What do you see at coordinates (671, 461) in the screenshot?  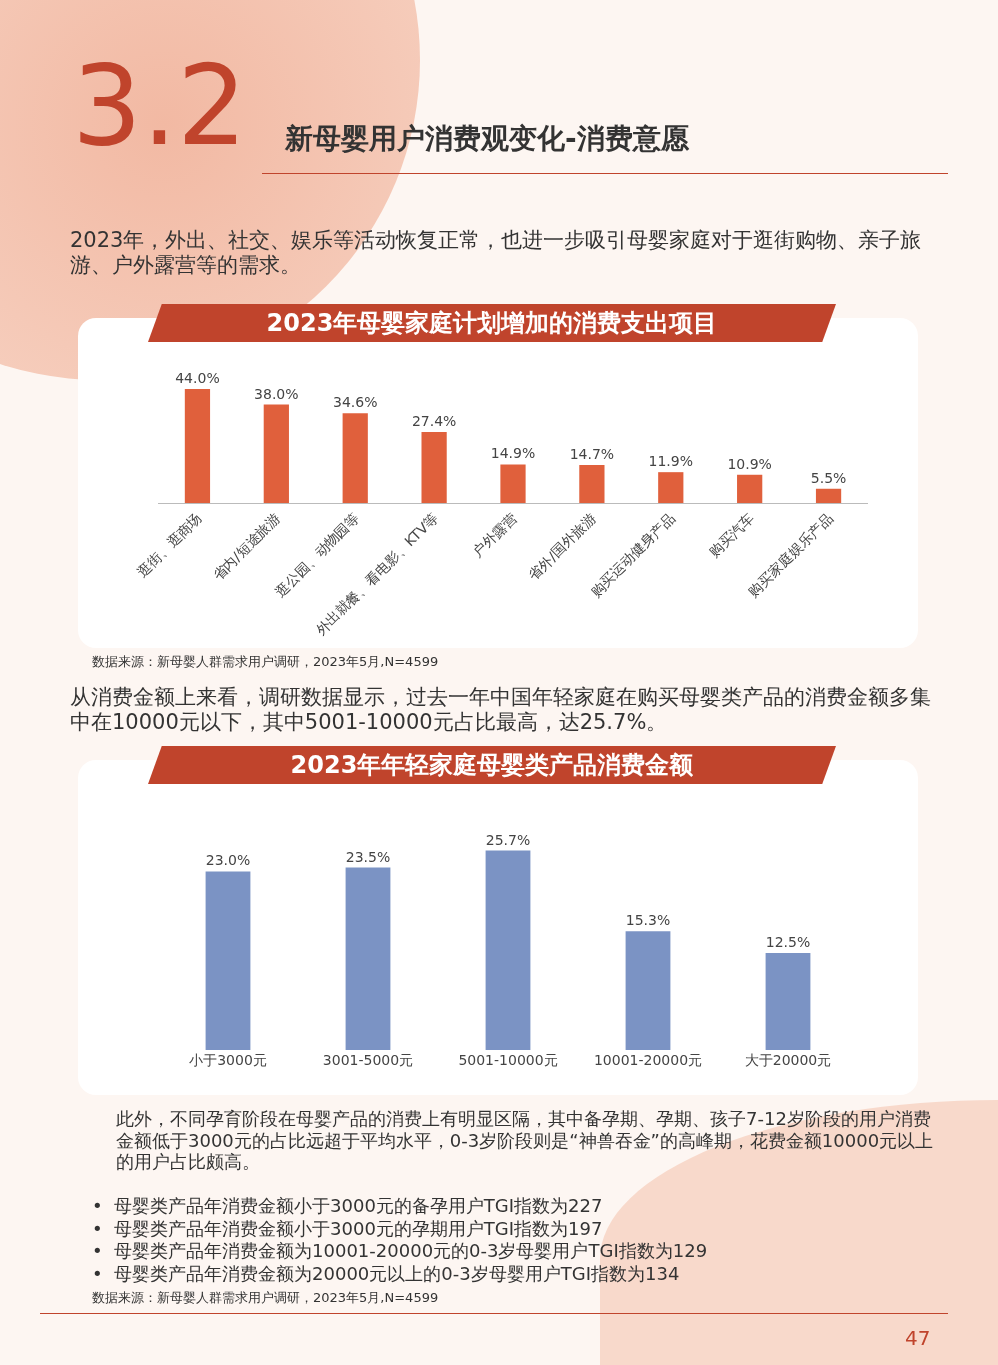 I see `data-label: 11.9%` at bounding box center [671, 461].